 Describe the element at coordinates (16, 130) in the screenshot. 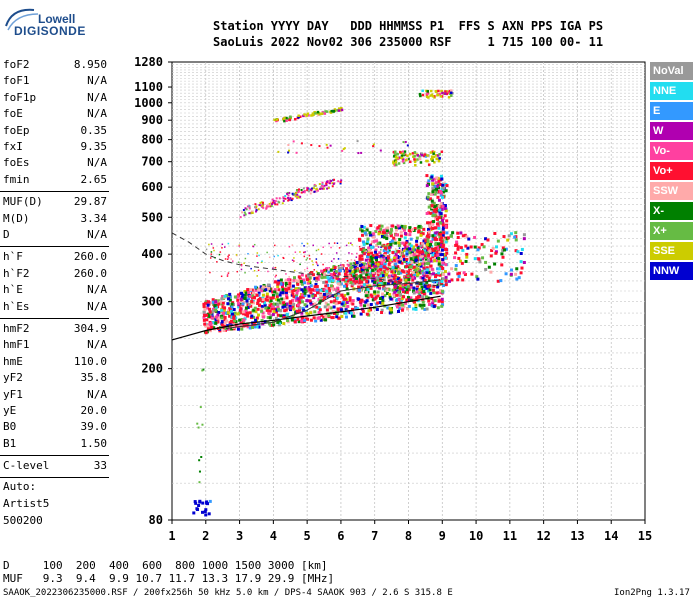

I see `param-name: foEp` at that location.